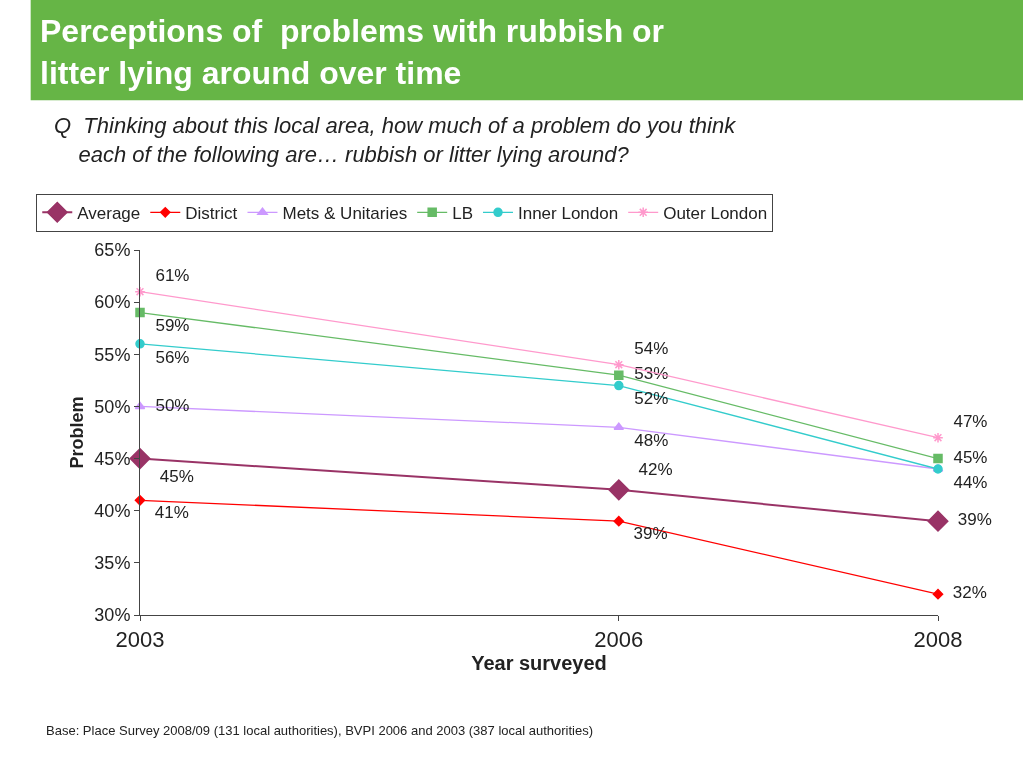  I want to click on legend-label: Inner London, so click(568, 213).